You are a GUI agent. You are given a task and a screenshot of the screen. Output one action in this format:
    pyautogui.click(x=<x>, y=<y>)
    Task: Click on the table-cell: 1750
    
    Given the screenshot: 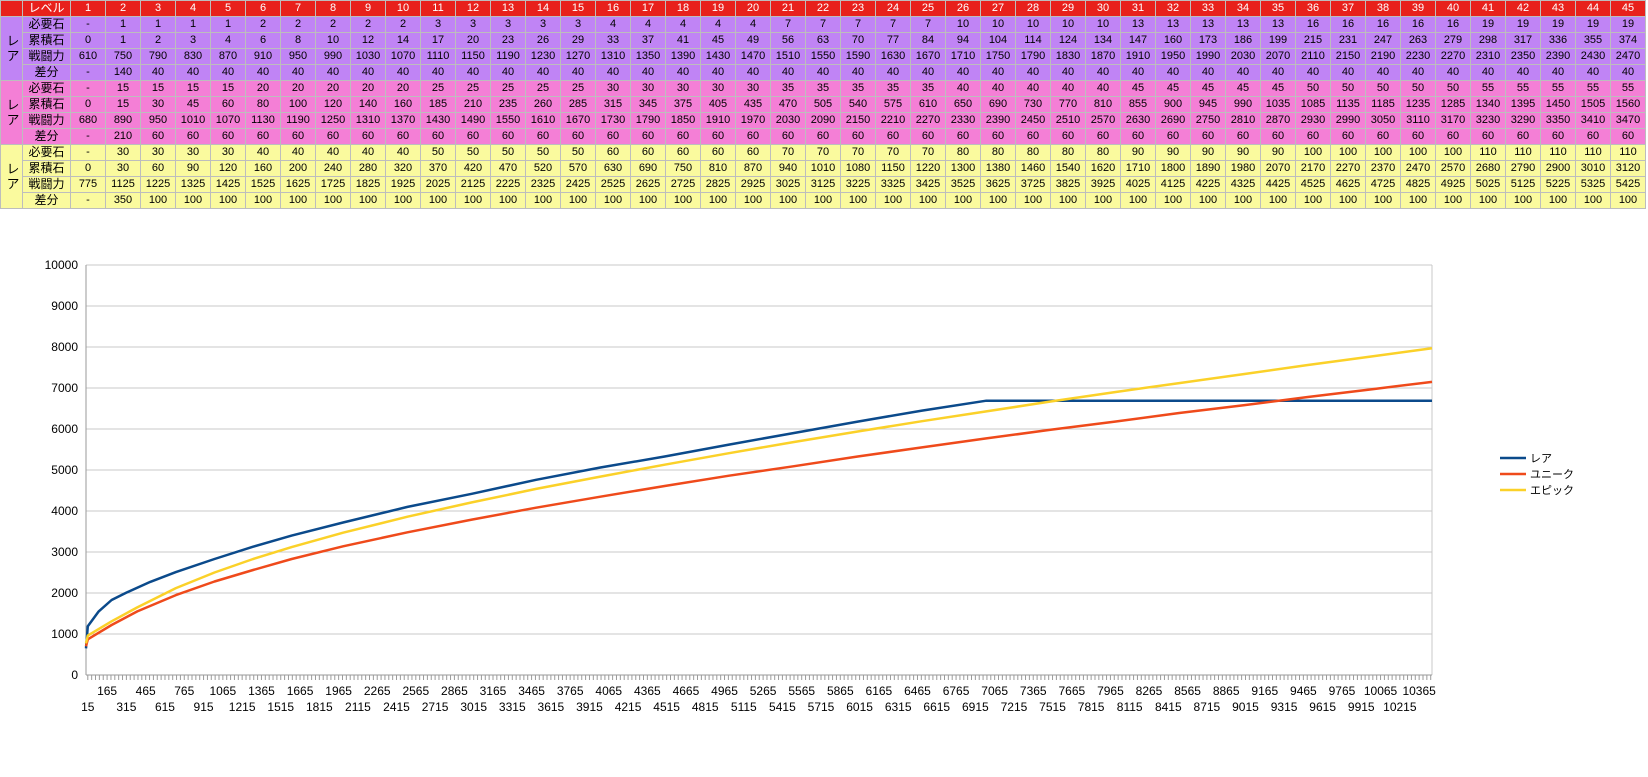 What is the action you would take?
    pyautogui.click(x=998, y=56)
    